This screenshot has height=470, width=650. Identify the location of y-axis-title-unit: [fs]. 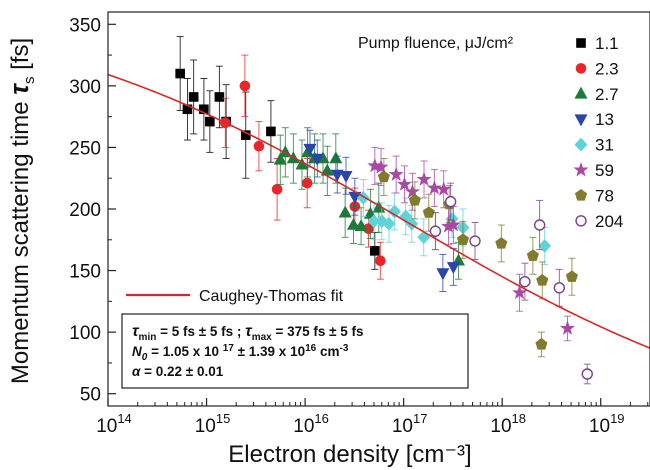
(20, 57).